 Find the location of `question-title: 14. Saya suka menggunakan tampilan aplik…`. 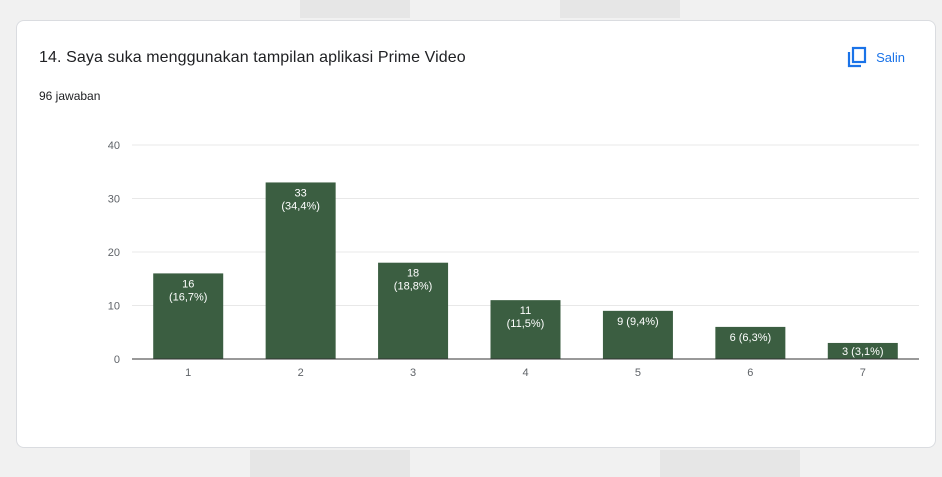

question-title: 14. Saya suka menggunakan tampilan aplik… is located at coordinates (252, 57).